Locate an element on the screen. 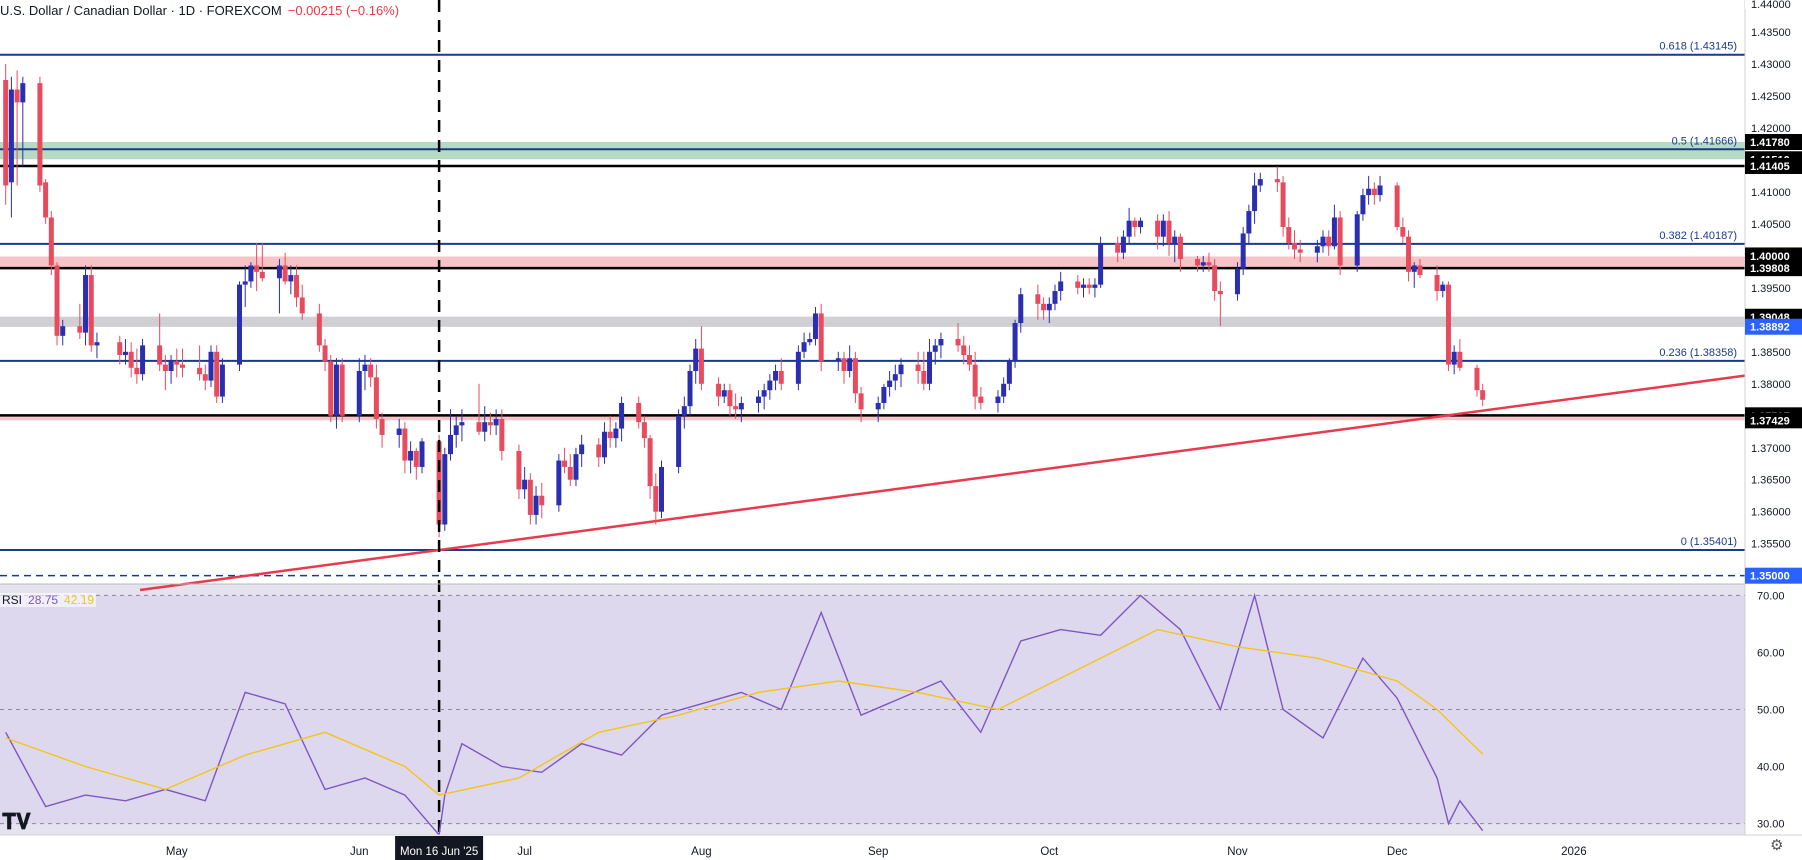 This screenshot has height=860, width=1802. tradingview-logo-icon: 𝐓𝐕 is located at coordinates (16, 822).